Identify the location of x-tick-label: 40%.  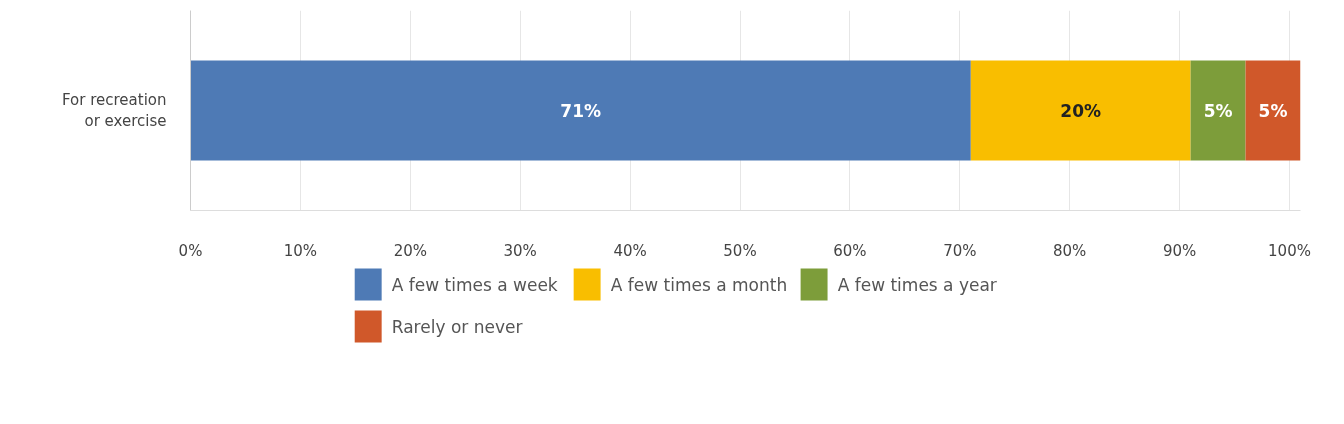
(630, 250).